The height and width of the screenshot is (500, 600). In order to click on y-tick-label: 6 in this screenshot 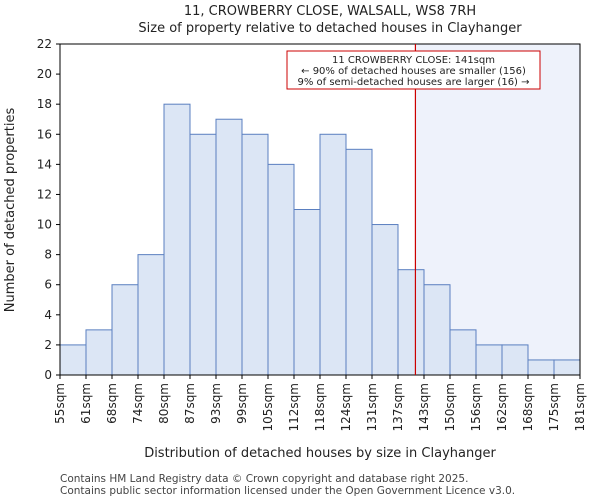, I will do `click(48, 285)`.